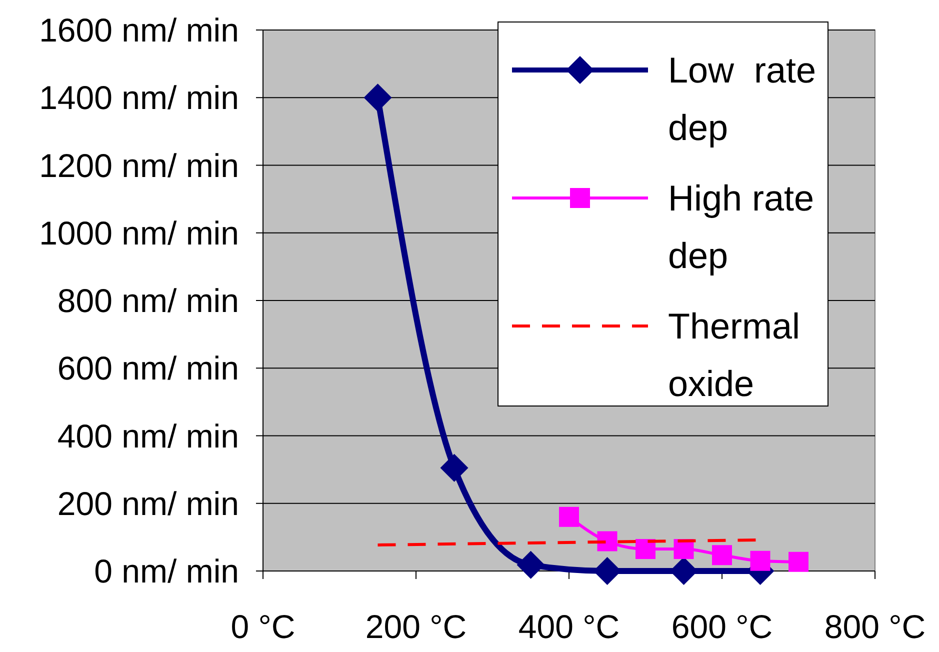 Image resolution: width=939 pixels, height=652 pixels. I want to click on legend-label: Low rate dep, so click(742, 99).